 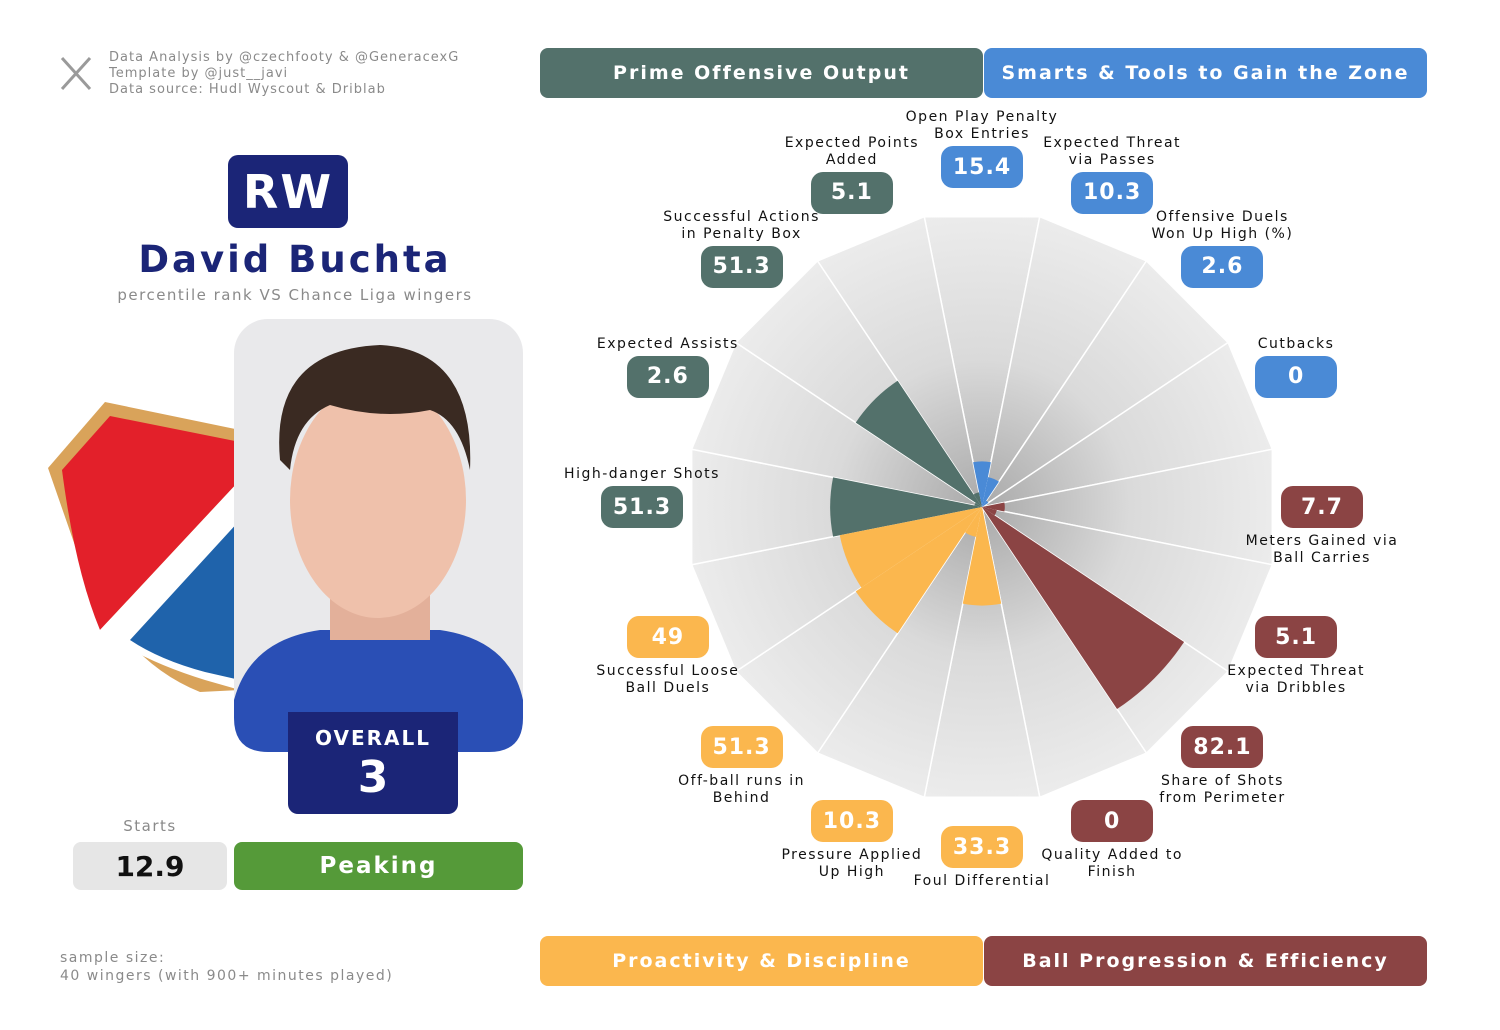 I want to click on overall-value: 3, so click(x=373, y=777).